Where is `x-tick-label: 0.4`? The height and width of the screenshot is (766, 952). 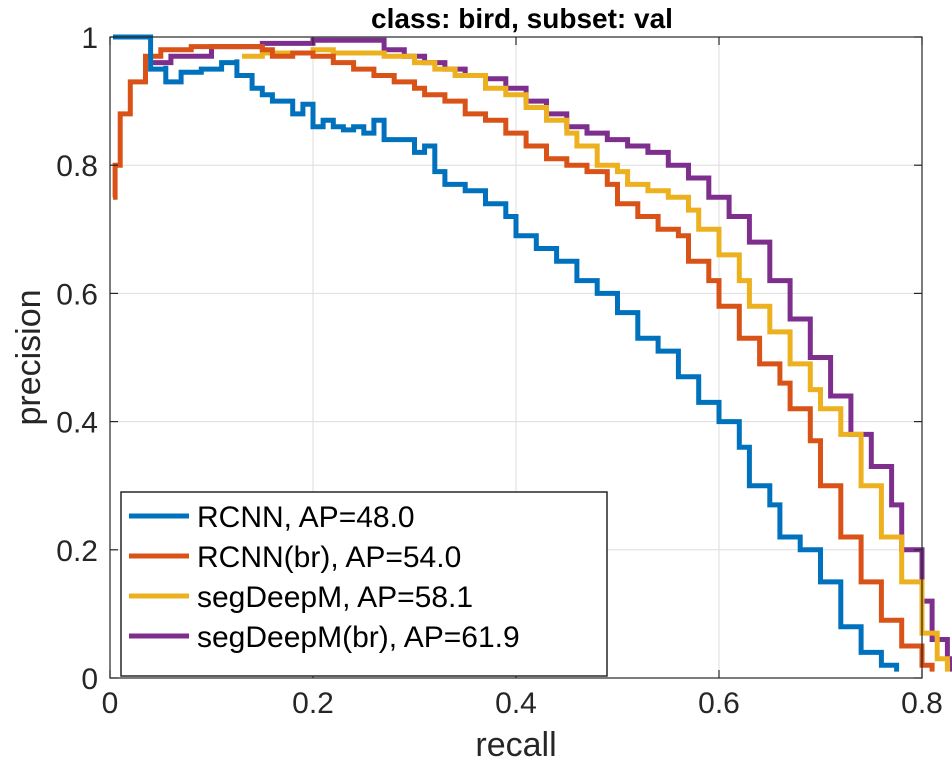
x-tick-label: 0.4 is located at coordinates (516, 703).